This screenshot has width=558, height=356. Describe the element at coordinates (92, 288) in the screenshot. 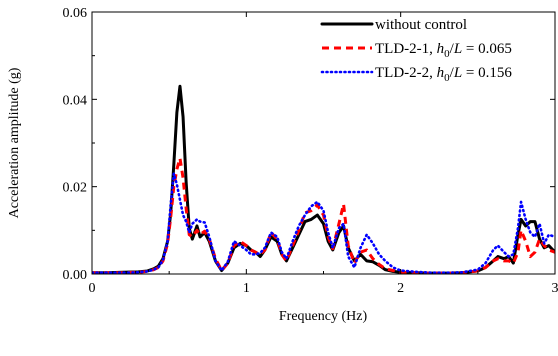

I see `x-tick-label: 0` at that location.